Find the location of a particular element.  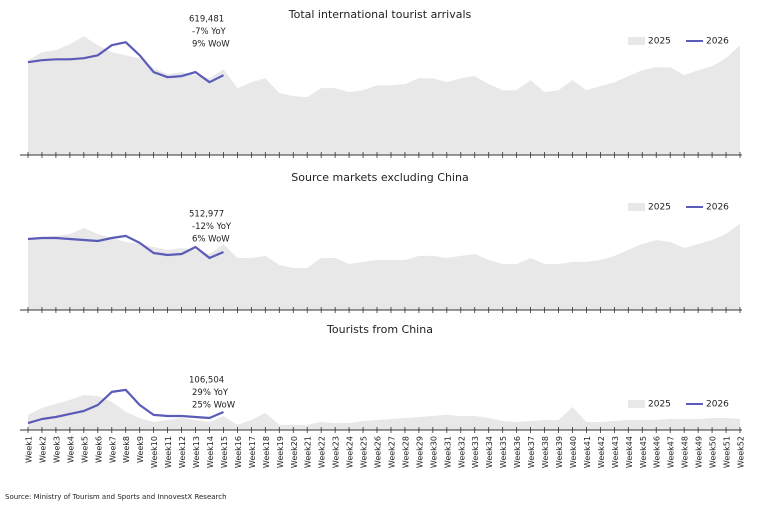

x-tick-label: Week45 is located at coordinates (643, 452).